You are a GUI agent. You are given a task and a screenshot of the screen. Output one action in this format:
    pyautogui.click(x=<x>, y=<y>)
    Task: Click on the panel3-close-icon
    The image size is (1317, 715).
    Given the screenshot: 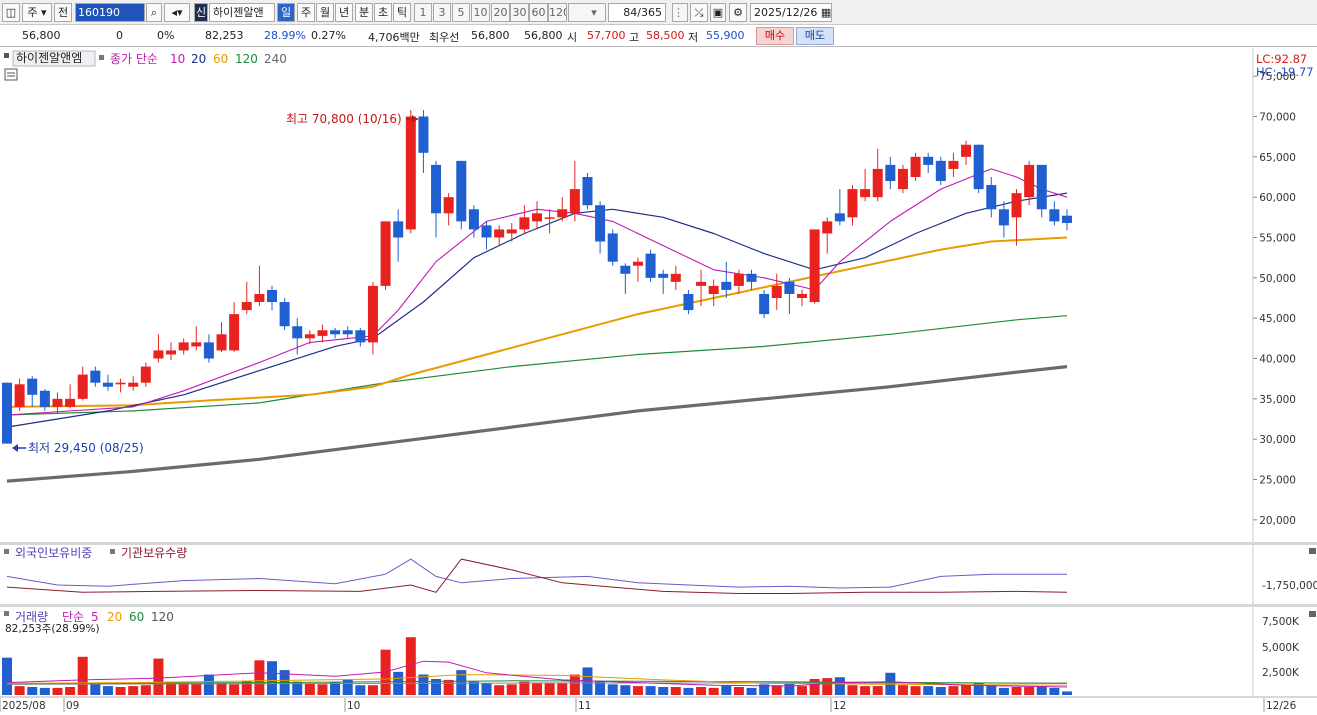 What is the action you would take?
    pyautogui.click(x=1312, y=614)
    